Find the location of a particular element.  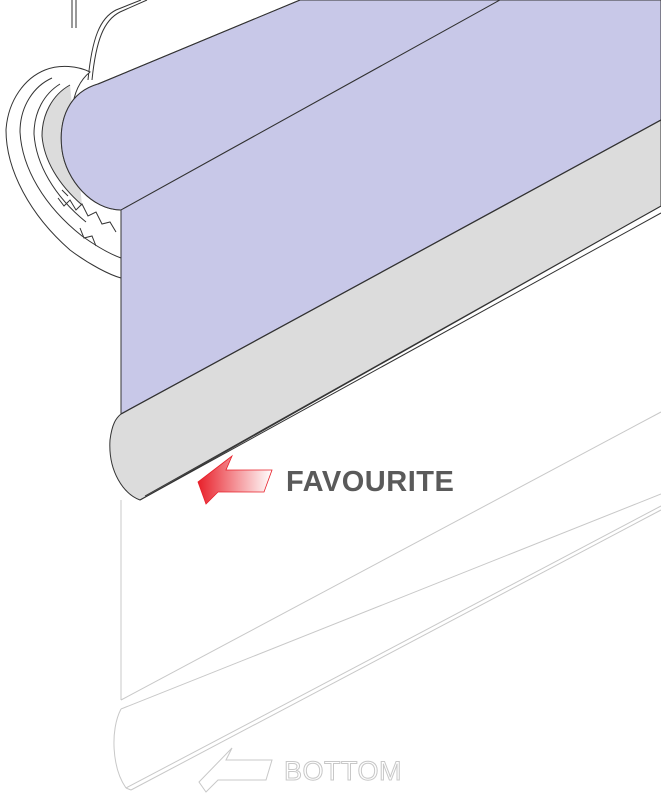

bottom-label: BOTTOM is located at coordinates (343, 771).